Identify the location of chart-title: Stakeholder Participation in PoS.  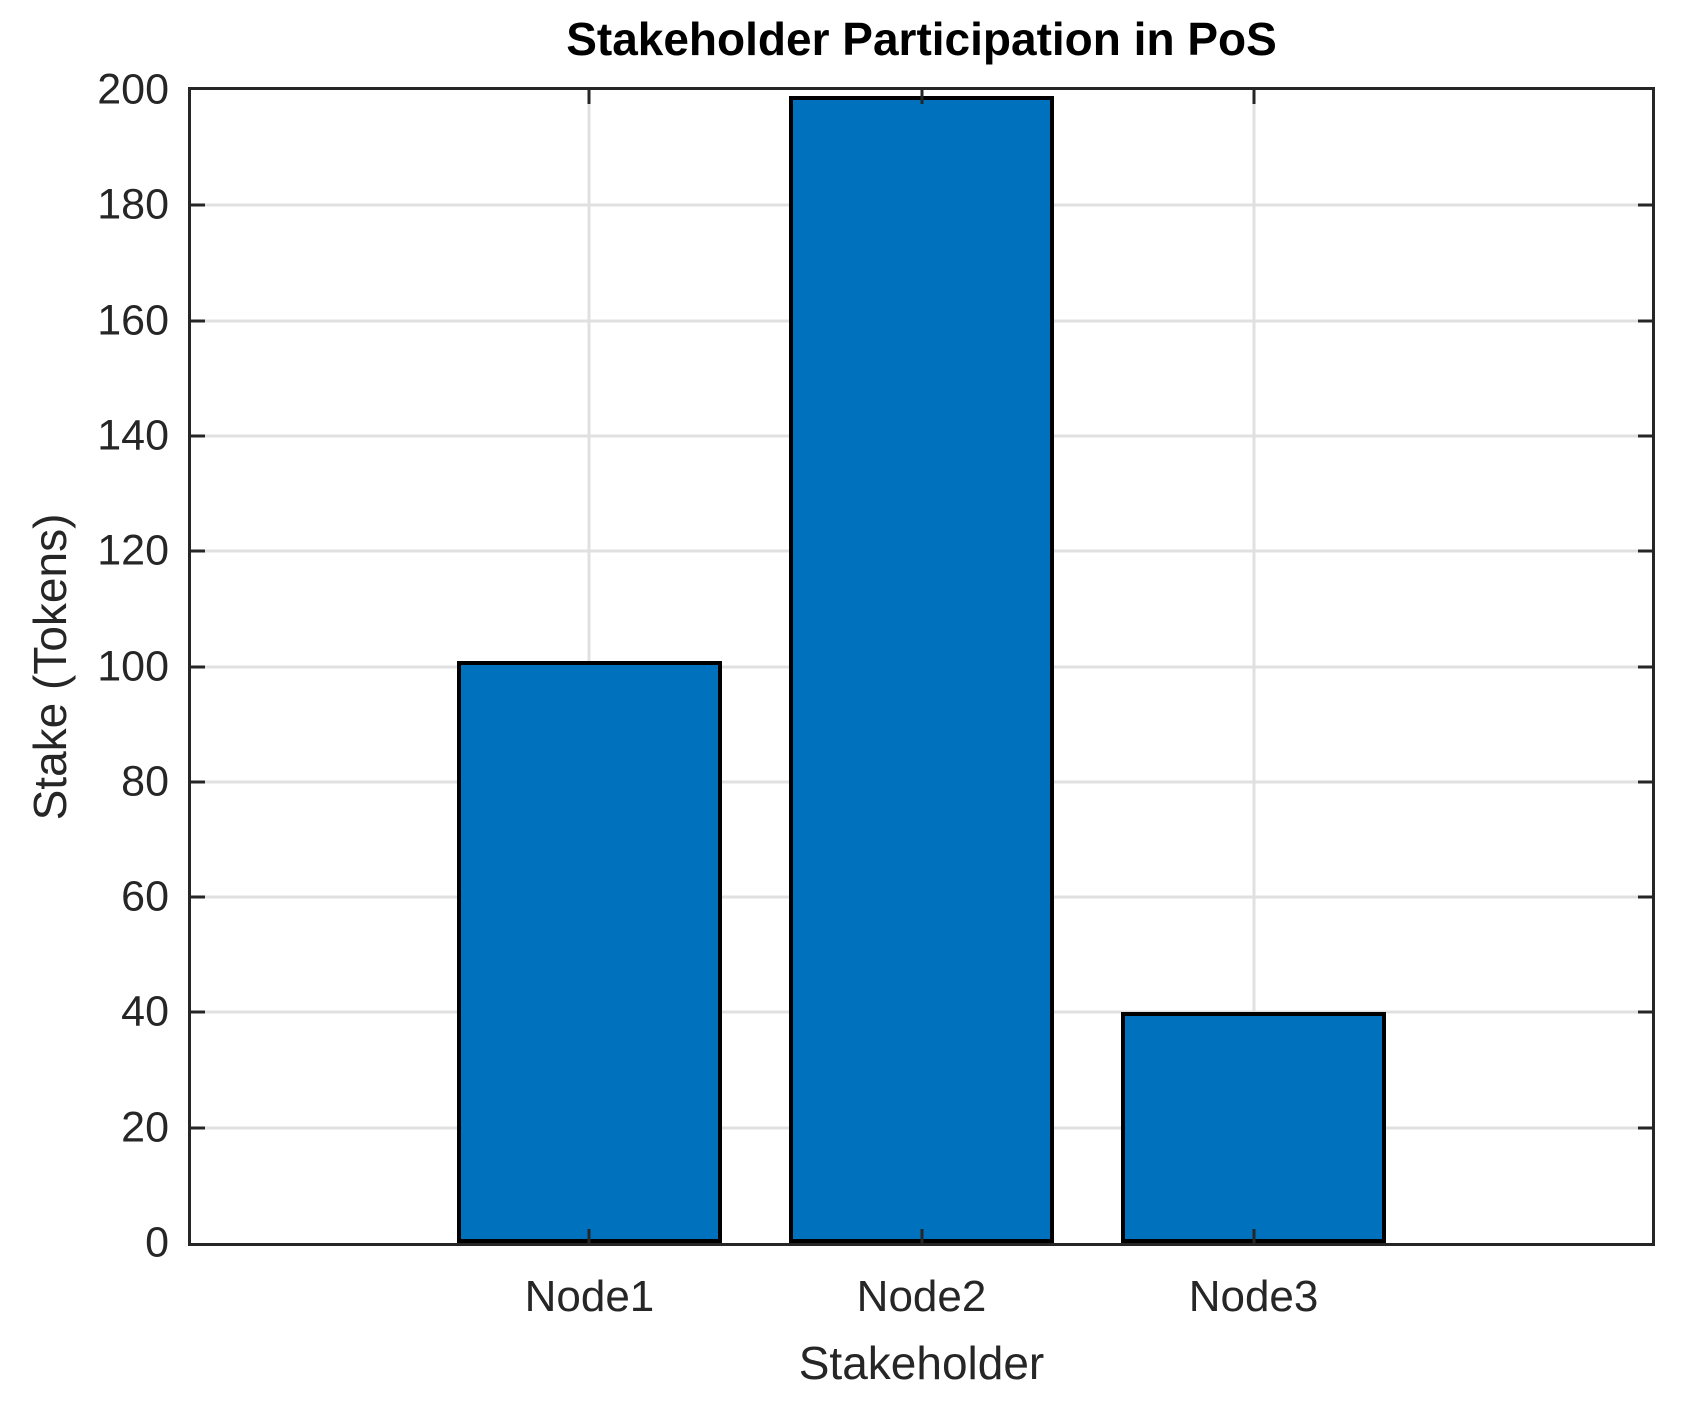
(921, 39).